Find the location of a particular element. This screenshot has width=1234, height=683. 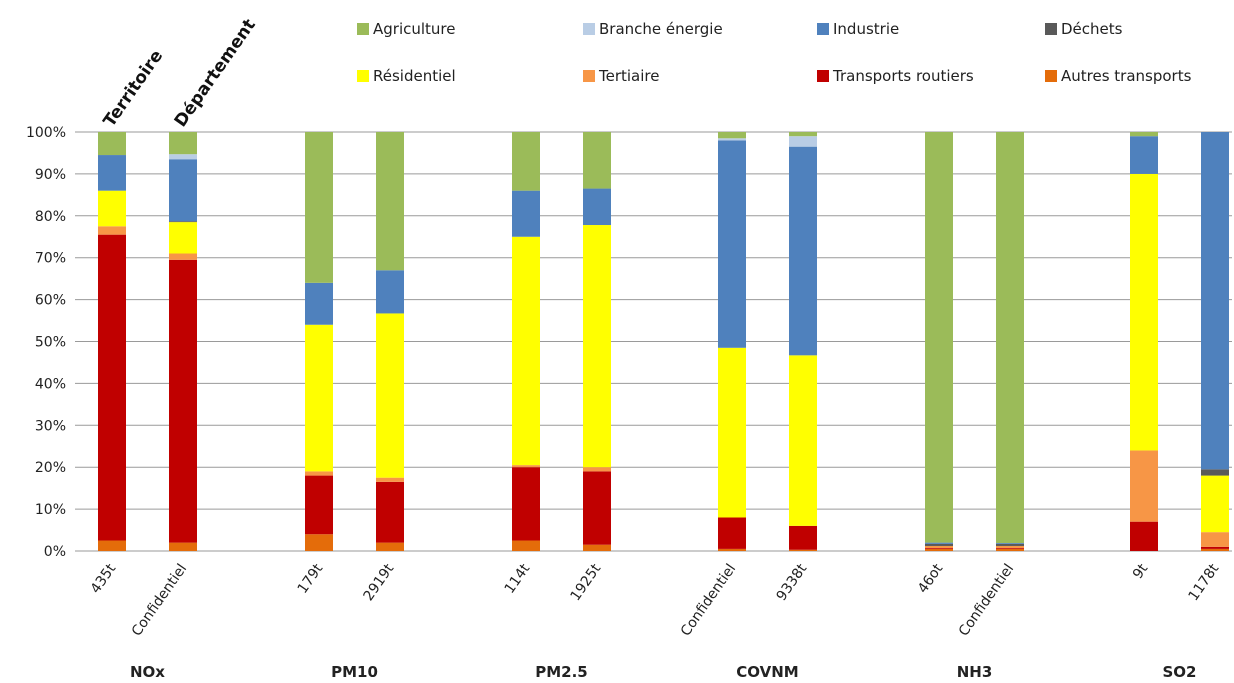

category-label: 1925t is located at coordinates (586, 582).